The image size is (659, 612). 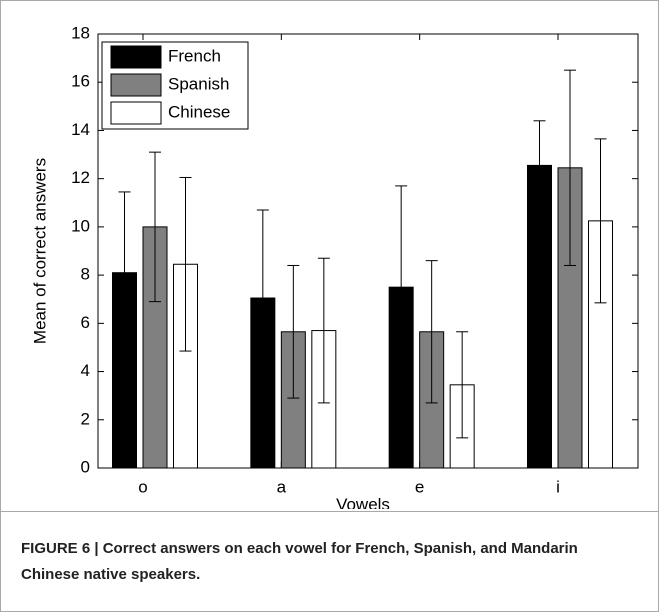 I want to click on legend-label: French, so click(x=194, y=55).